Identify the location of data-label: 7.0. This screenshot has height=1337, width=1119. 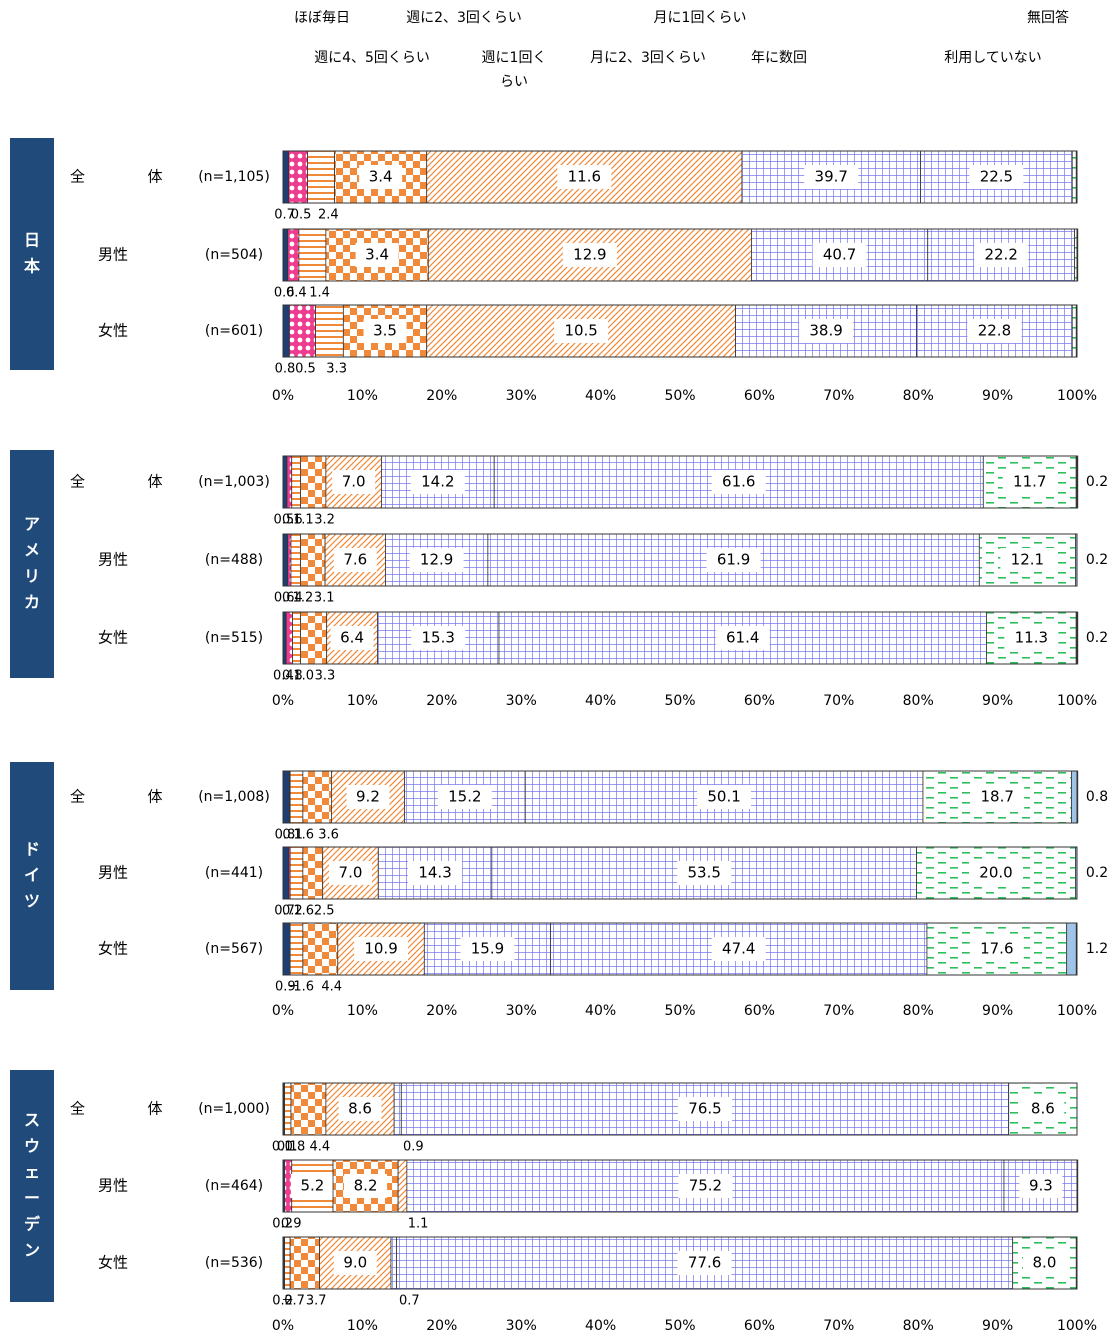
(354, 482).